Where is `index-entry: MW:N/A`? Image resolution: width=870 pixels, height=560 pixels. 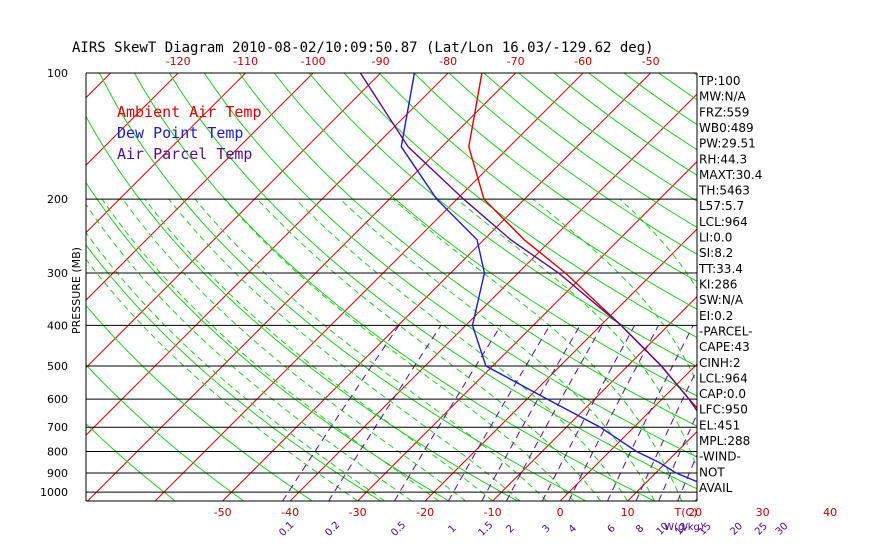
index-entry: MW:N/A is located at coordinates (723, 97).